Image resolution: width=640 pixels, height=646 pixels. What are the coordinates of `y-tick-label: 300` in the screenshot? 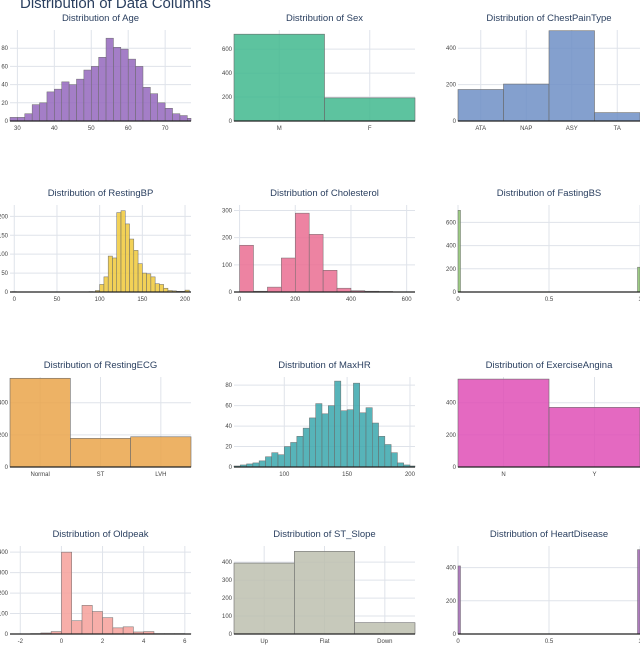 It's located at (227, 581).